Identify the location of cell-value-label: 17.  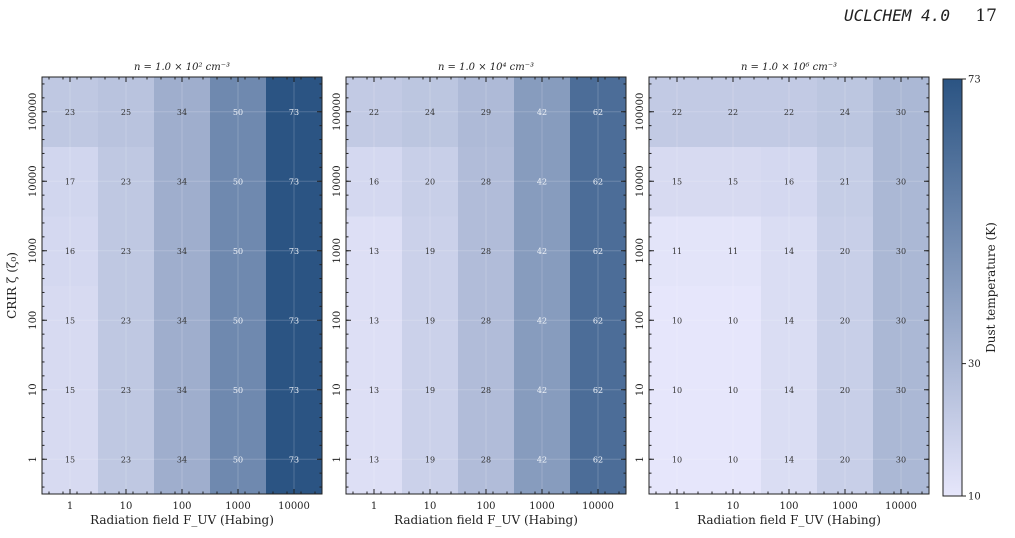
(70, 181).